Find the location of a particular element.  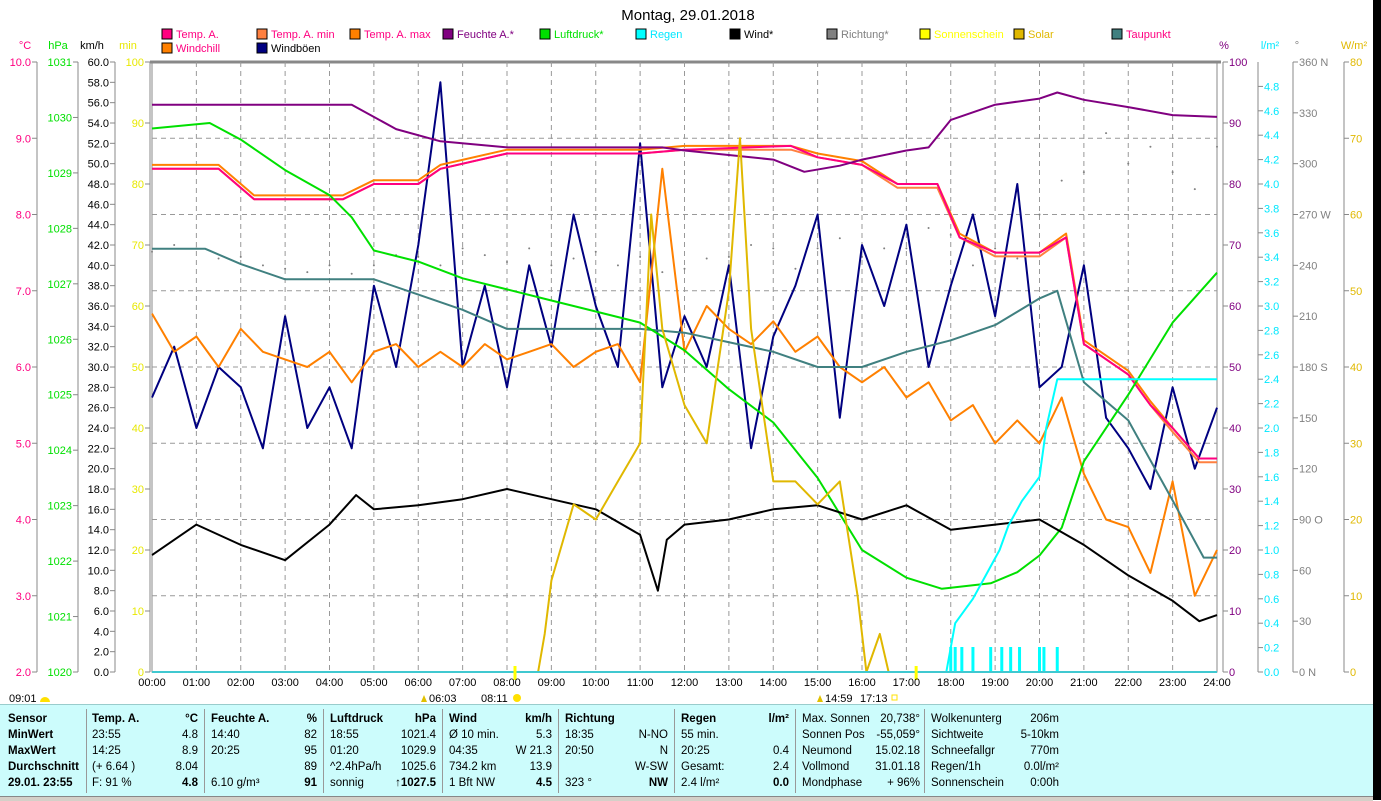

column-unit: km/h is located at coordinates (538, 719).